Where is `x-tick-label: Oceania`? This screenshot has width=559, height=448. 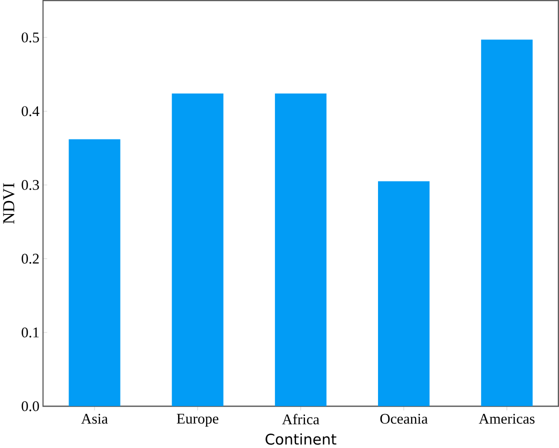
x-tick-label: Oceania is located at coordinates (404, 419).